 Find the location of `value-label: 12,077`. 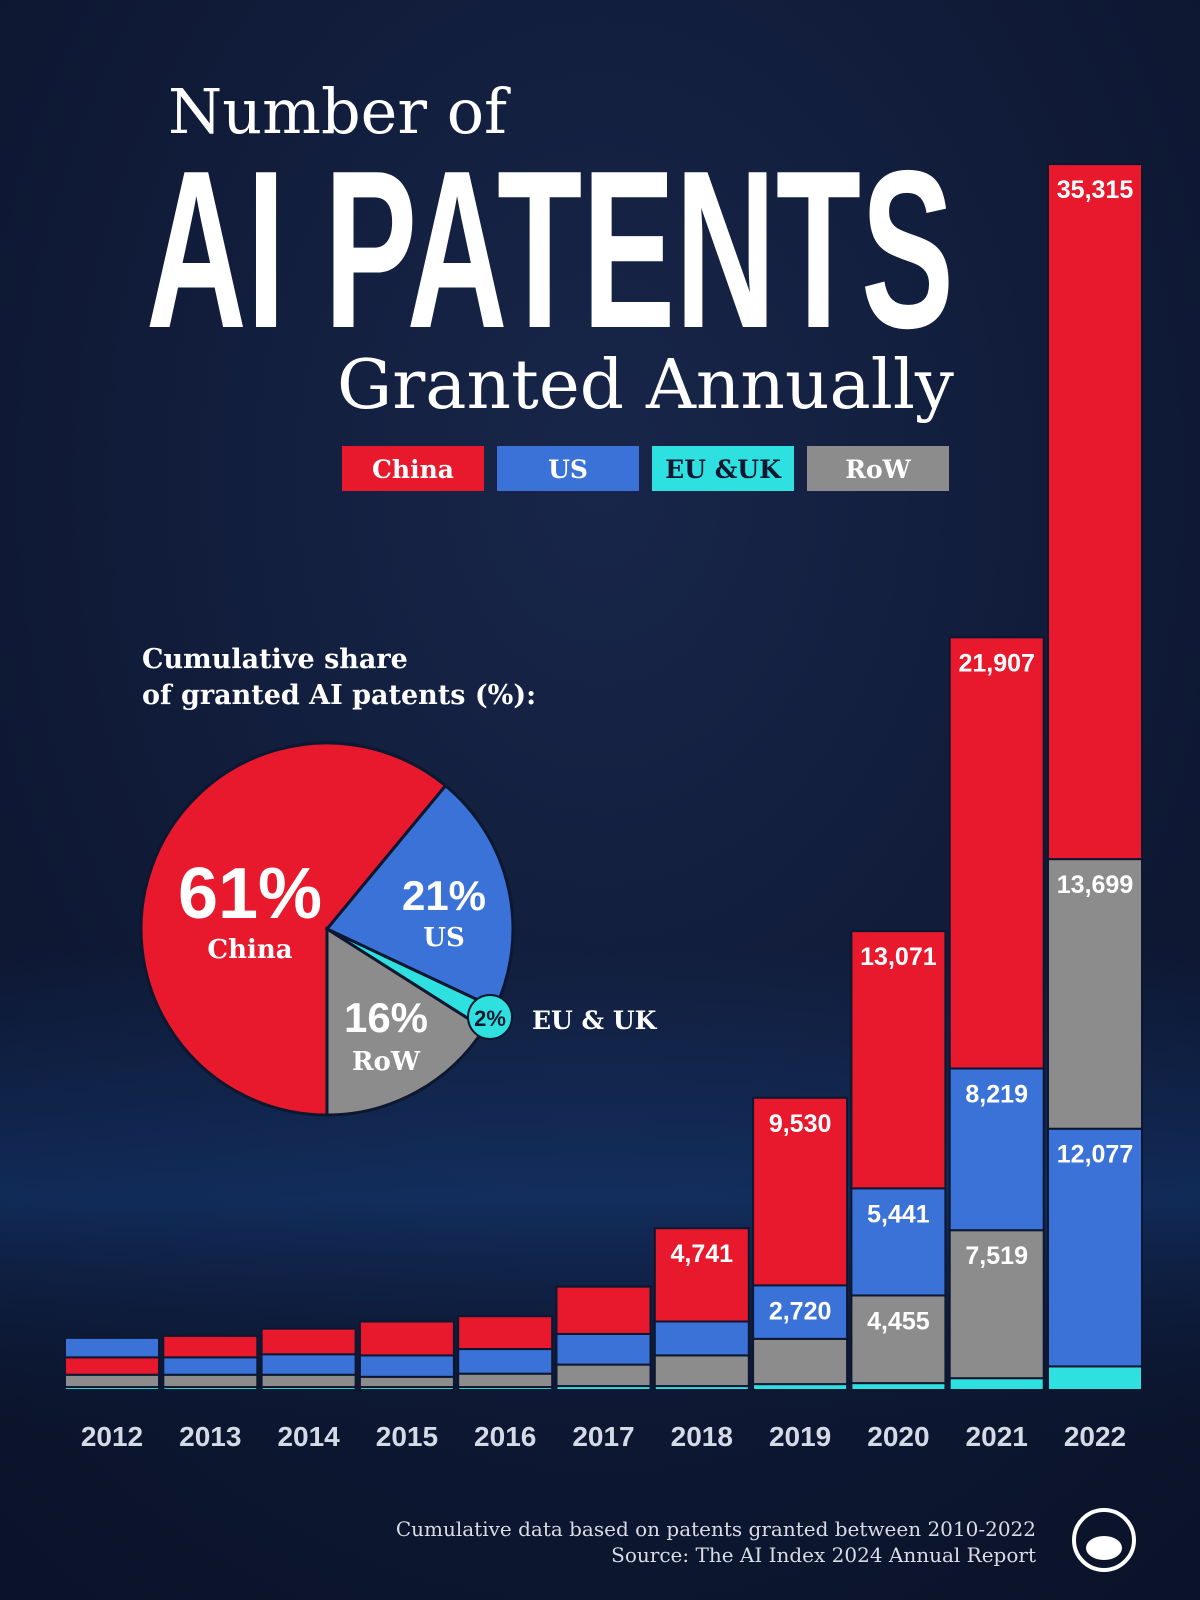

value-label: 12,077 is located at coordinates (1095, 1155).